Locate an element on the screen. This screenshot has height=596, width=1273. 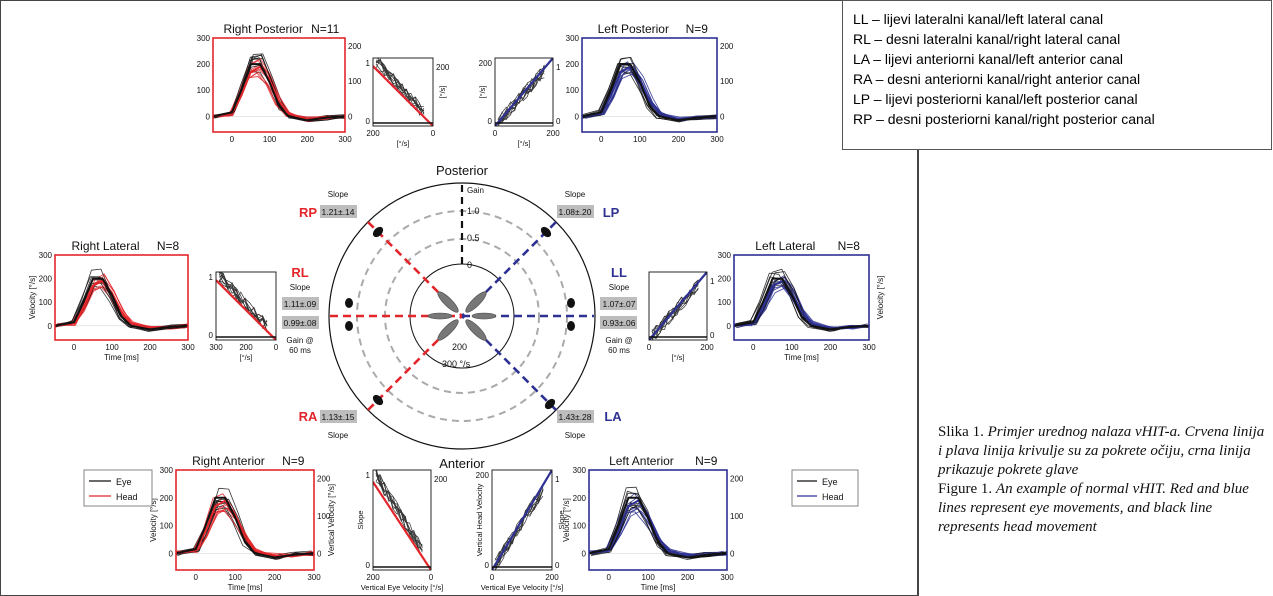
la-slope-value: 1.43±.28 is located at coordinates (574, 417).